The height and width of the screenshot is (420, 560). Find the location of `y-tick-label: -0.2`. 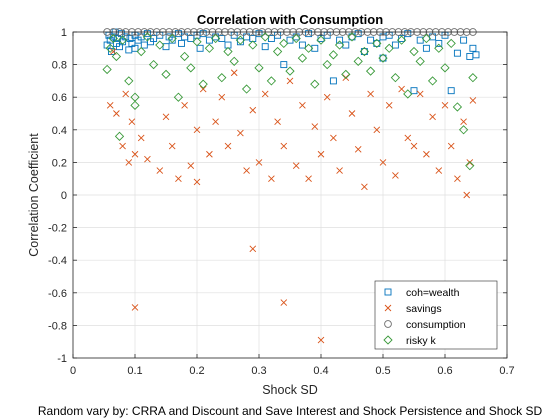

y-tick-label: -0.2 is located at coordinates (57, 229).